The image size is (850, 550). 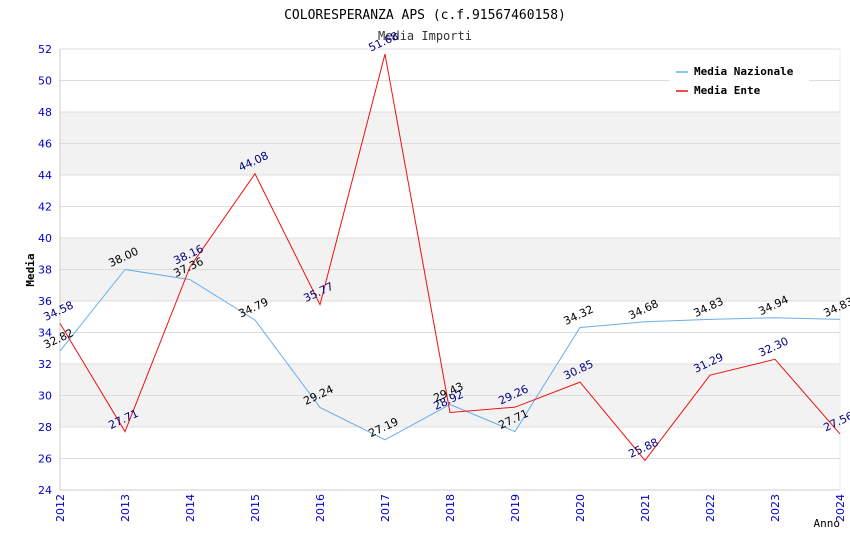 I want to click on x-tick-label: 2020, so click(x=580, y=508).